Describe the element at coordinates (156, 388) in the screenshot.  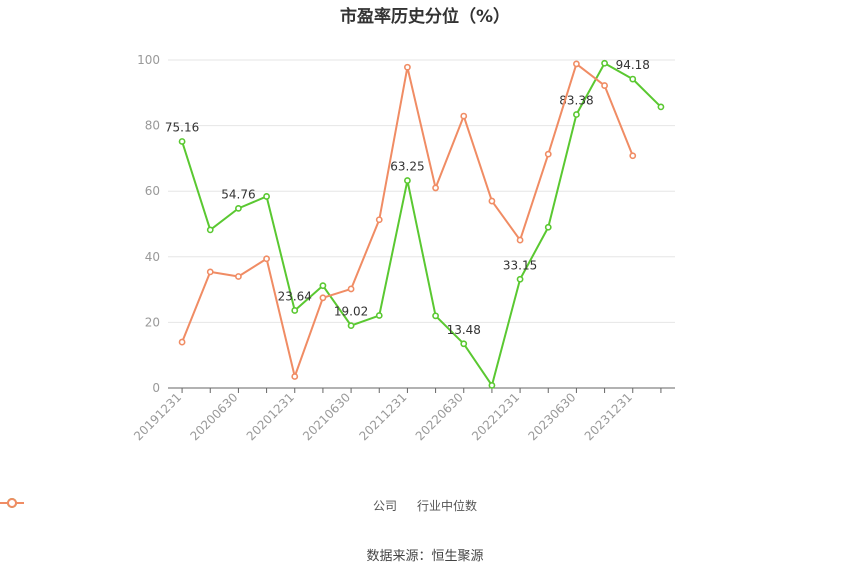
I see `y-tick-label: 0` at that location.